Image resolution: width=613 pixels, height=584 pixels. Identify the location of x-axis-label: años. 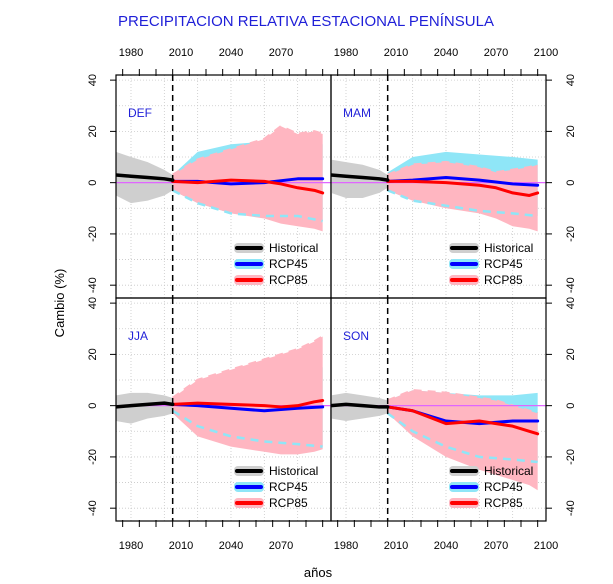
(318, 572).